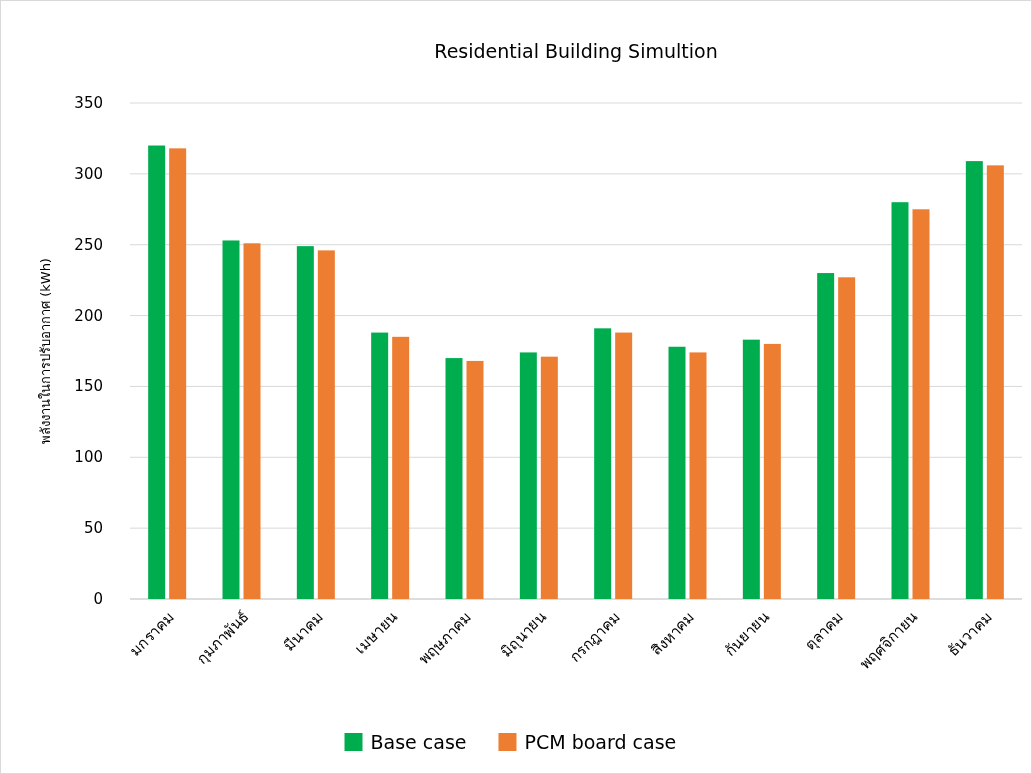  I want to click on y-tick-label: 150, so click(88, 386).